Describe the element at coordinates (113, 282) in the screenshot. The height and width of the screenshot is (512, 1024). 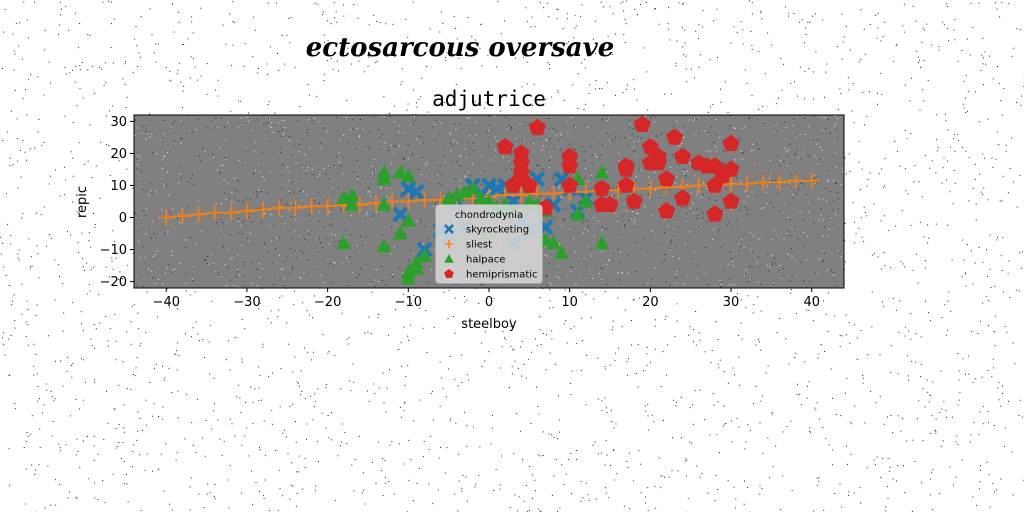
I see `y-tick-label: −20` at that location.